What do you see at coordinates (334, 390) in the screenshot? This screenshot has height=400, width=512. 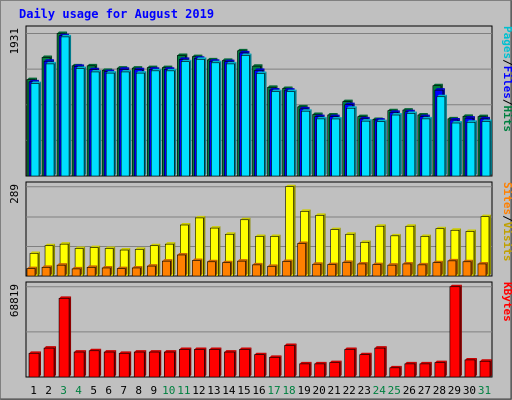 I see `x-tick-label: 21` at bounding box center [334, 390].